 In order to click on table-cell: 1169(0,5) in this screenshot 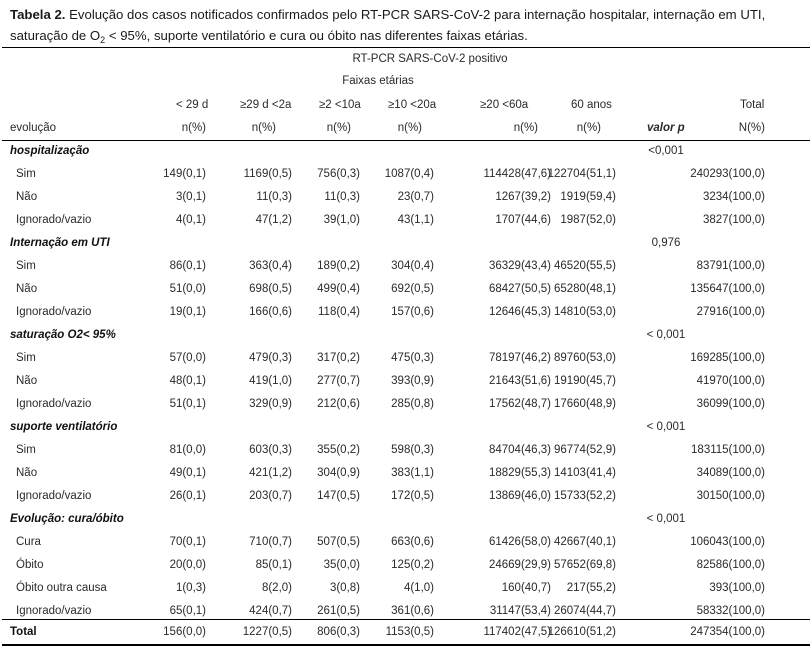, I will do `click(267, 174)`.